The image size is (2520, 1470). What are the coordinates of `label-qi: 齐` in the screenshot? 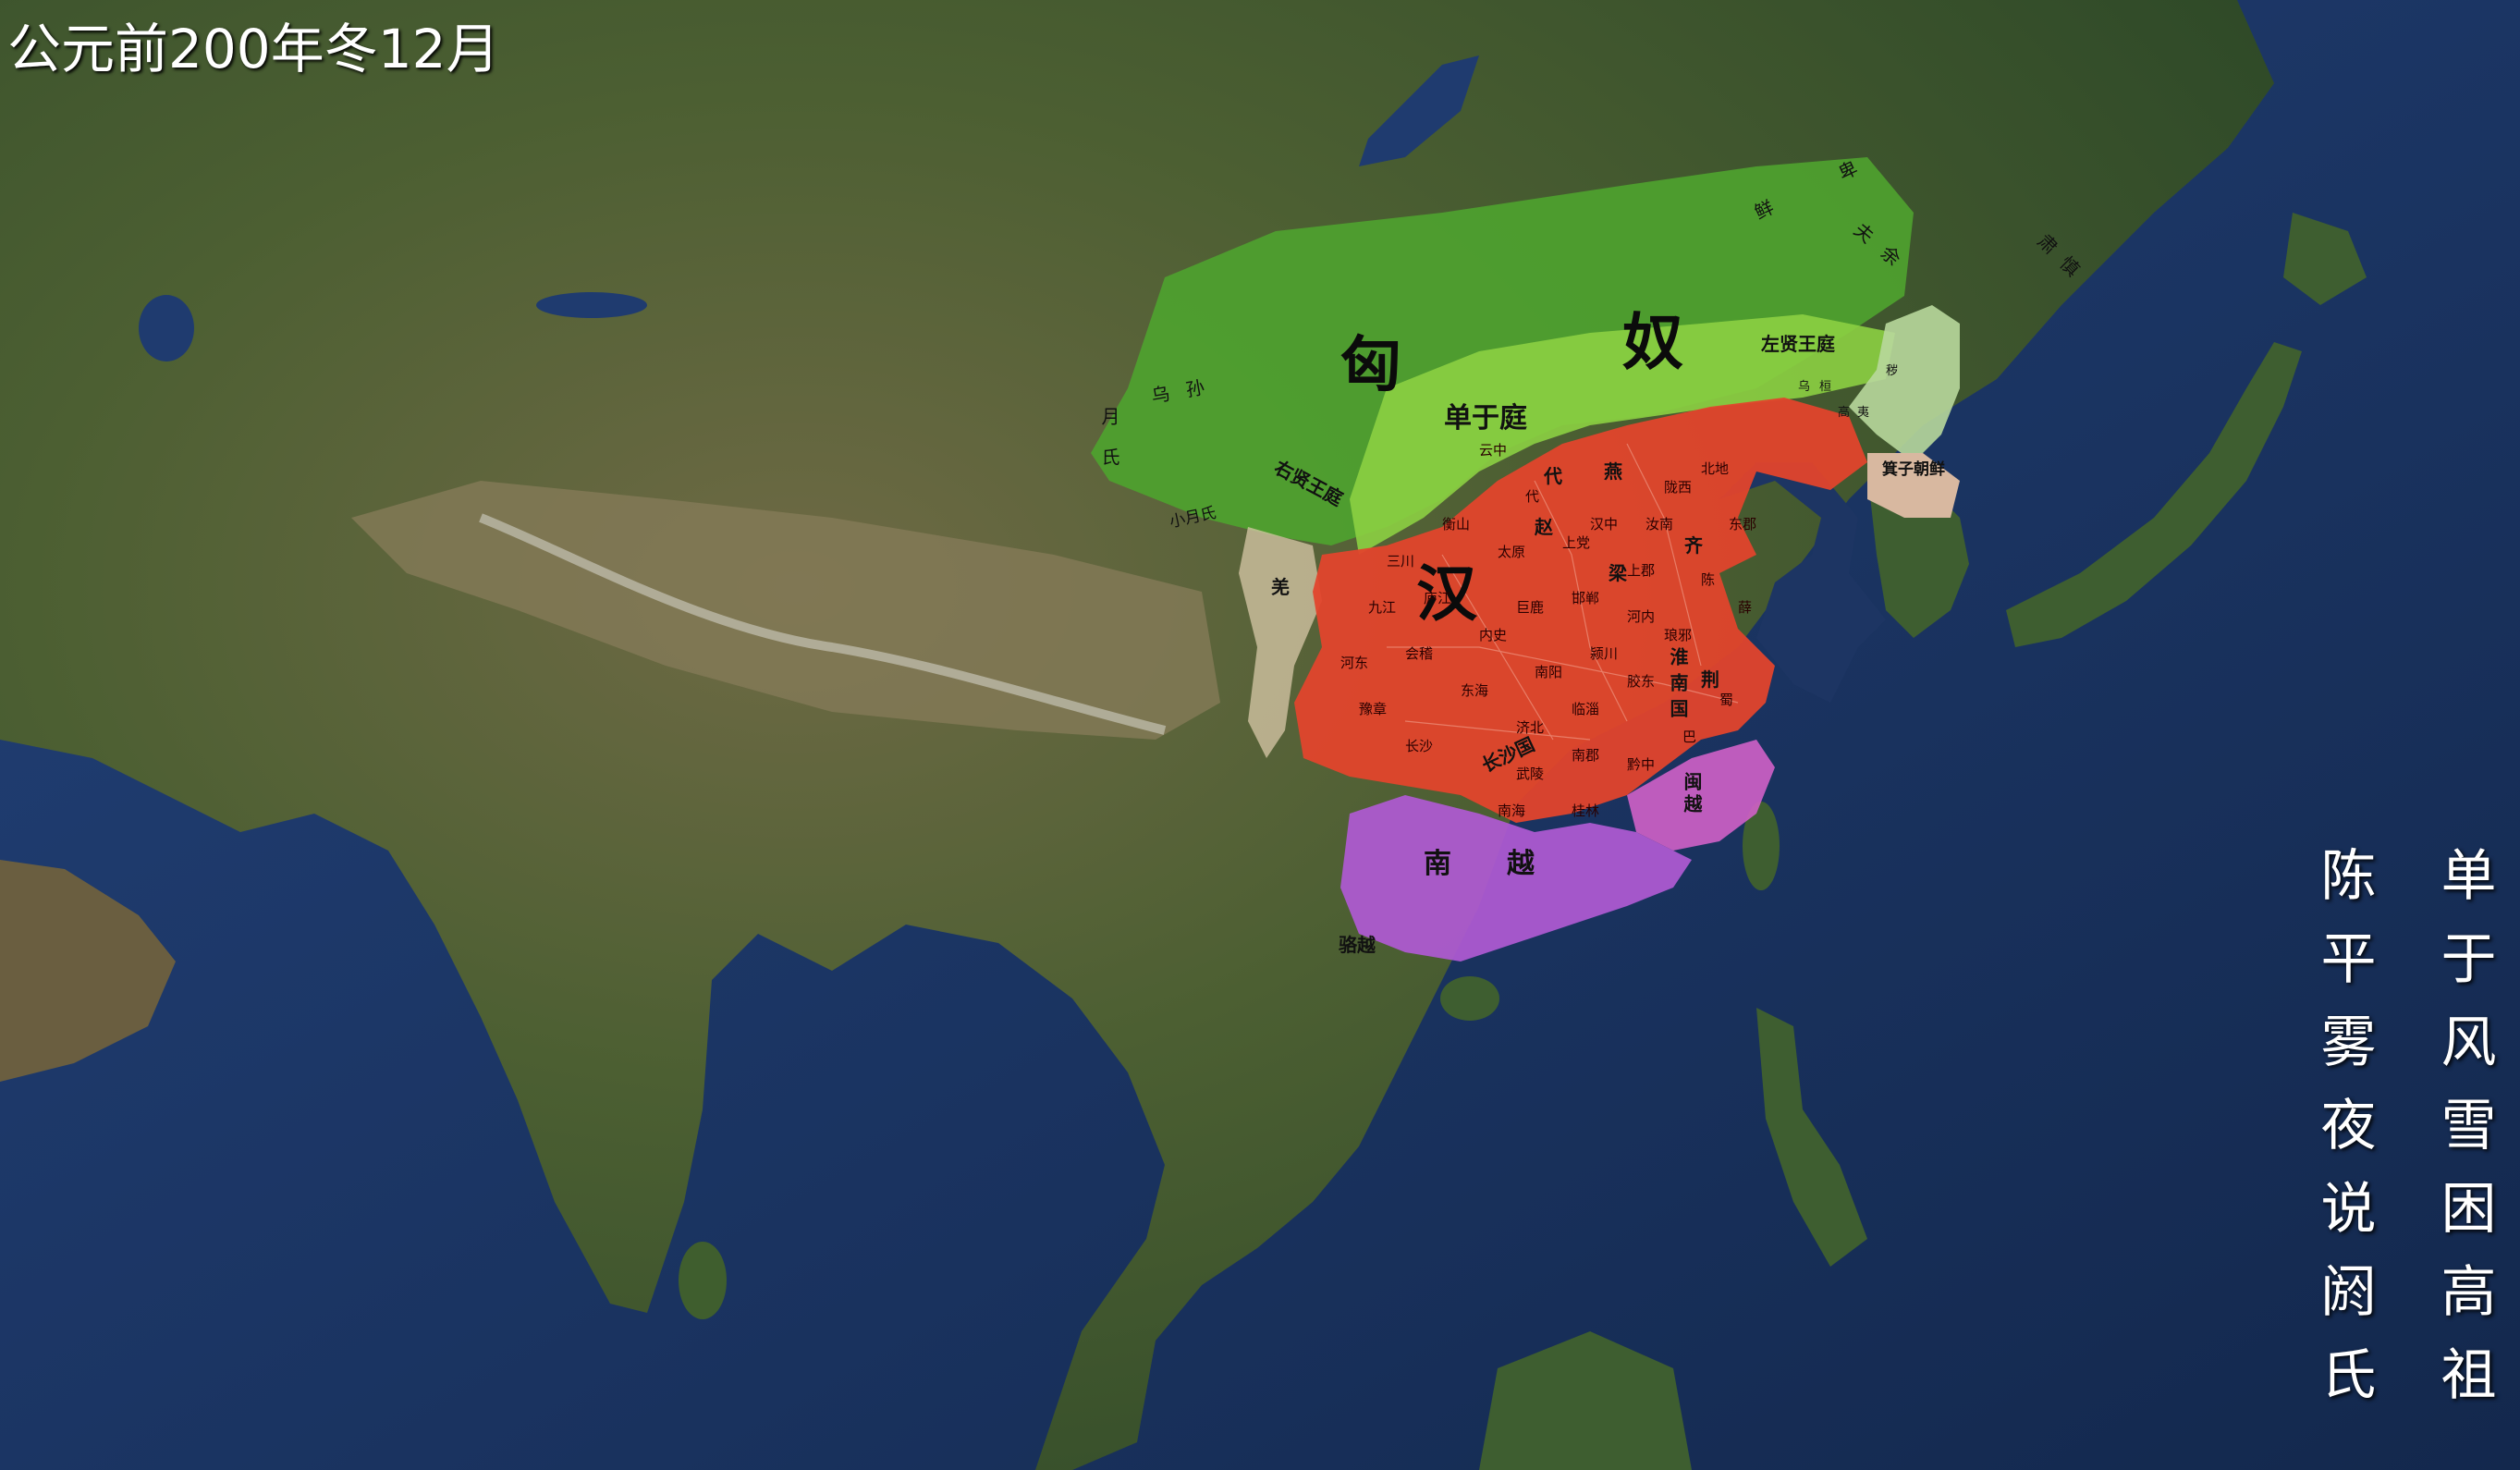 It's located at (1693, 545).